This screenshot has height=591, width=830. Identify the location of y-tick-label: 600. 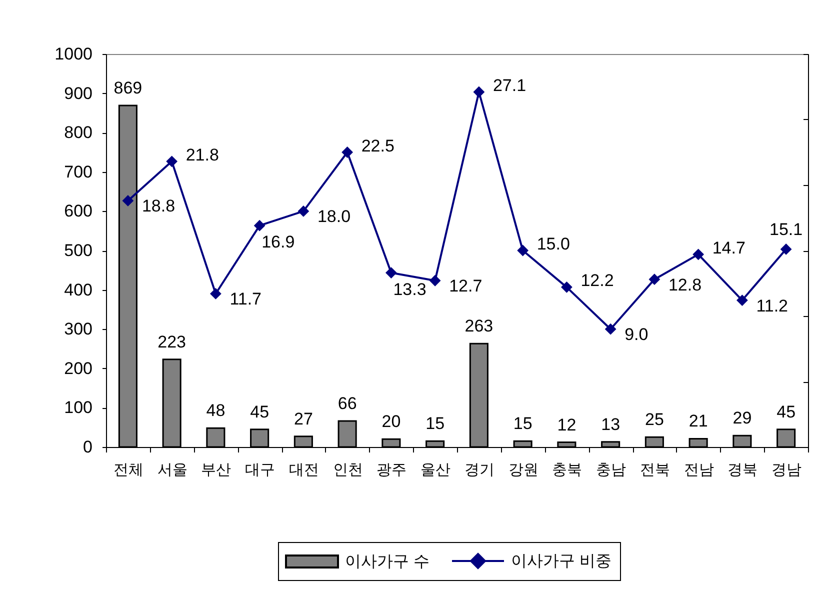
(78, 211).